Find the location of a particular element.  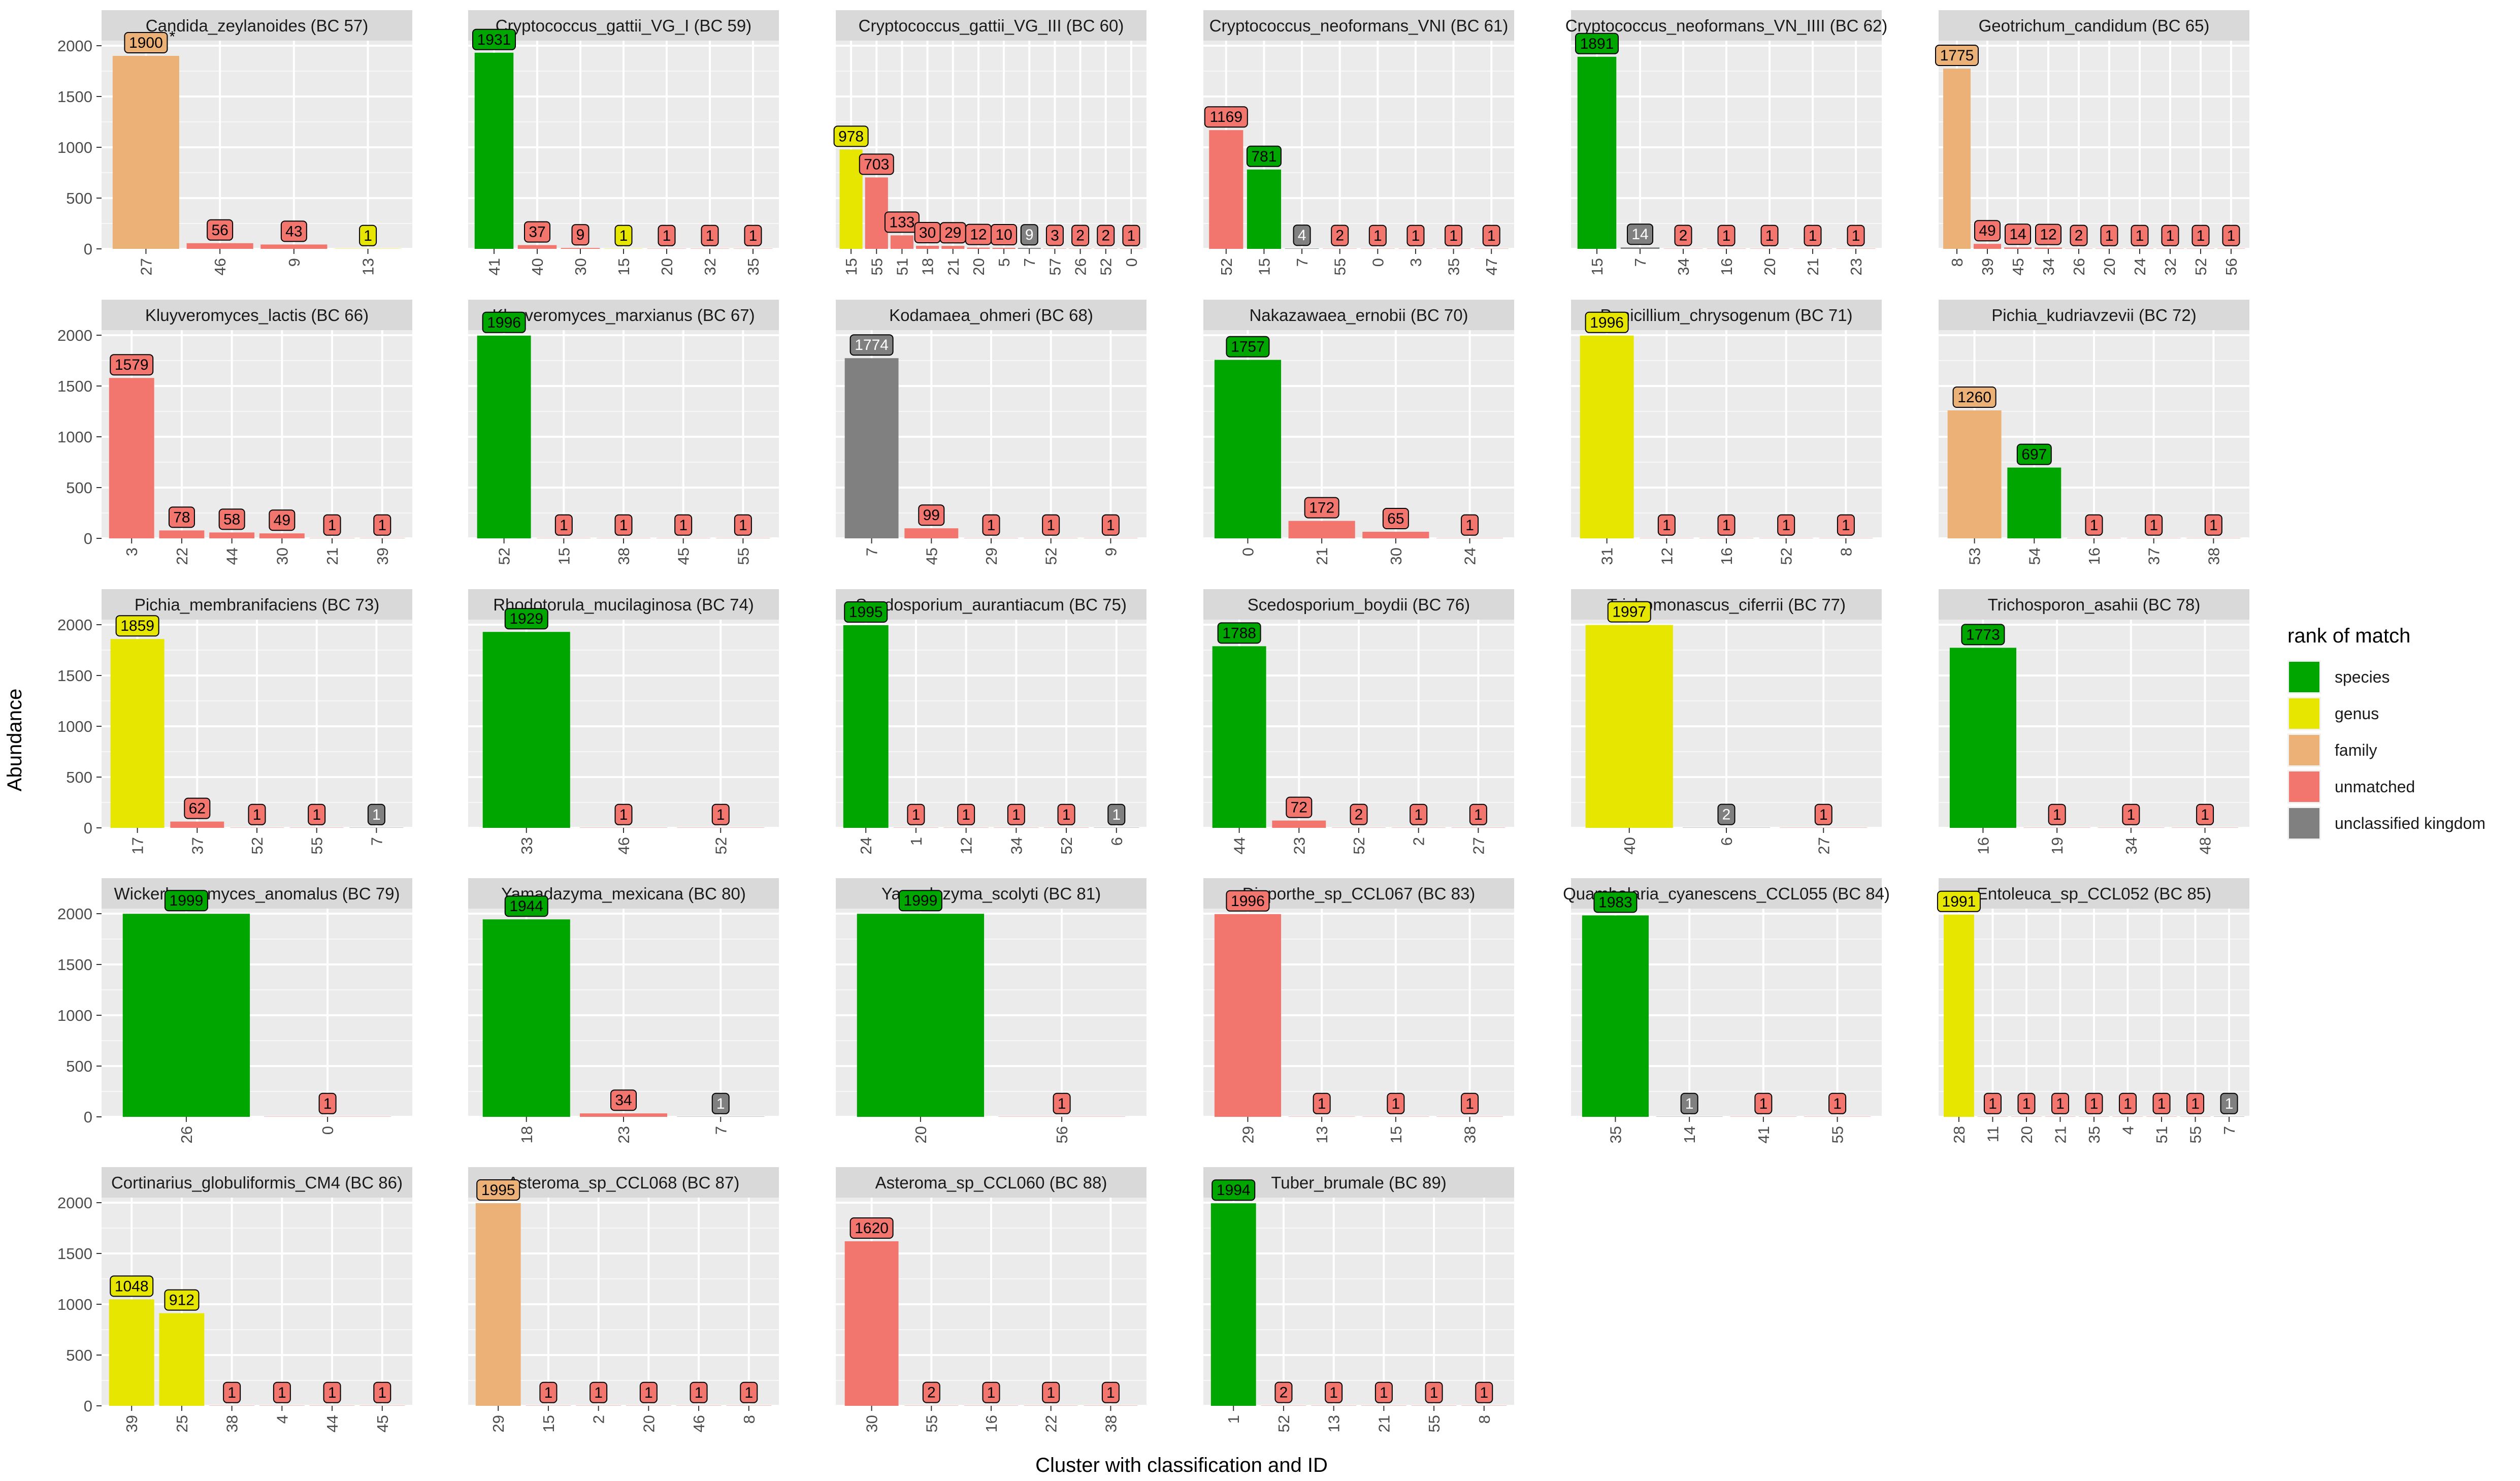

facet-title: Geotrichum_candidum (BC 65) is located at coordinates (2094, 25).